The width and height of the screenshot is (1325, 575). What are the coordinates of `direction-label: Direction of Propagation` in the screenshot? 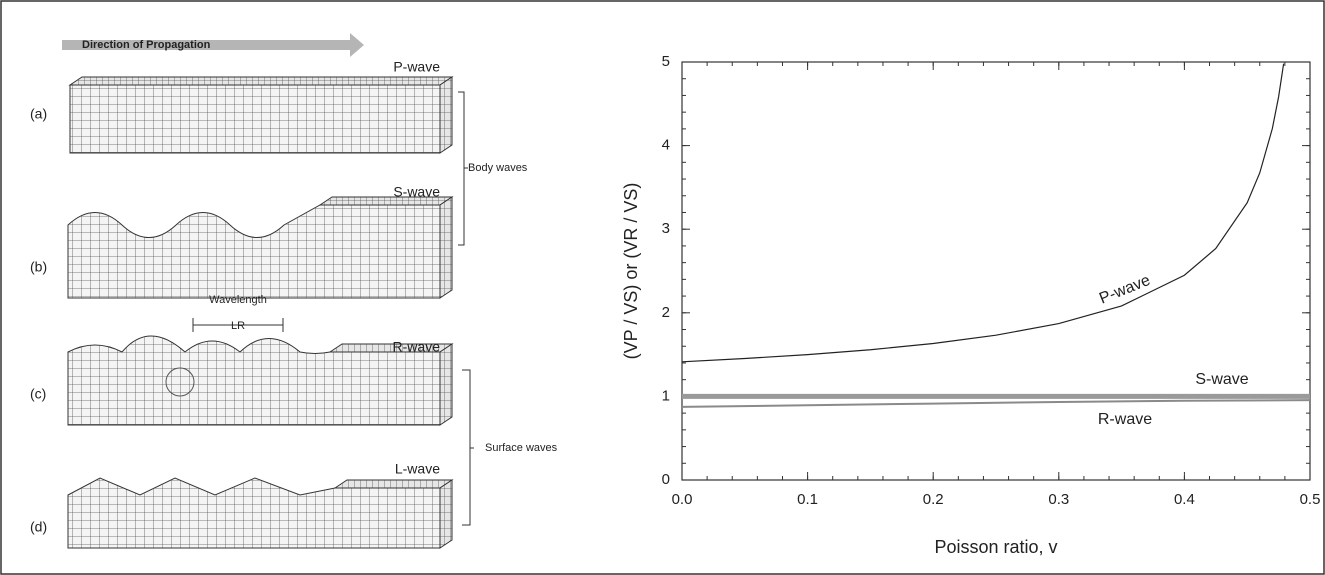 It's located at (146, 45).